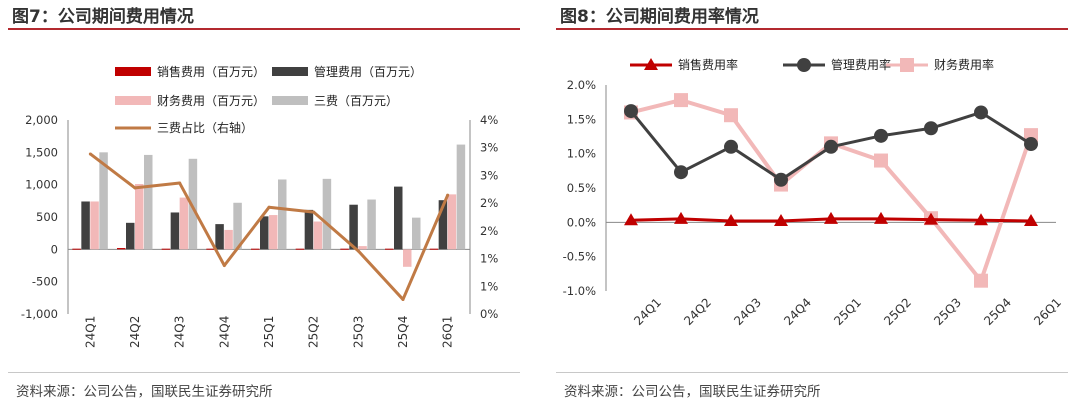  Describe the element at coordinates (448, 195) in the screenshot. I see `ratio-point-26q1` at that location.